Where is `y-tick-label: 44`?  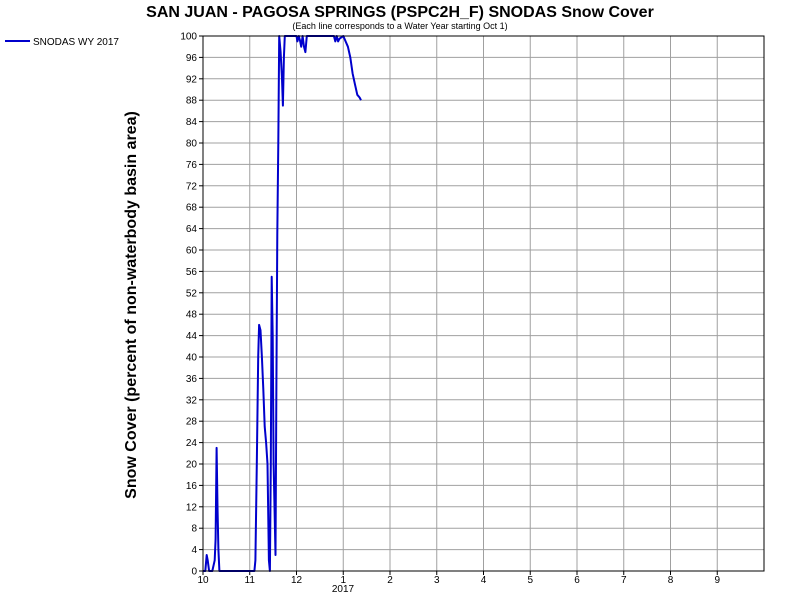
y-tick-label: 44 is located at coordinates (192, 336).